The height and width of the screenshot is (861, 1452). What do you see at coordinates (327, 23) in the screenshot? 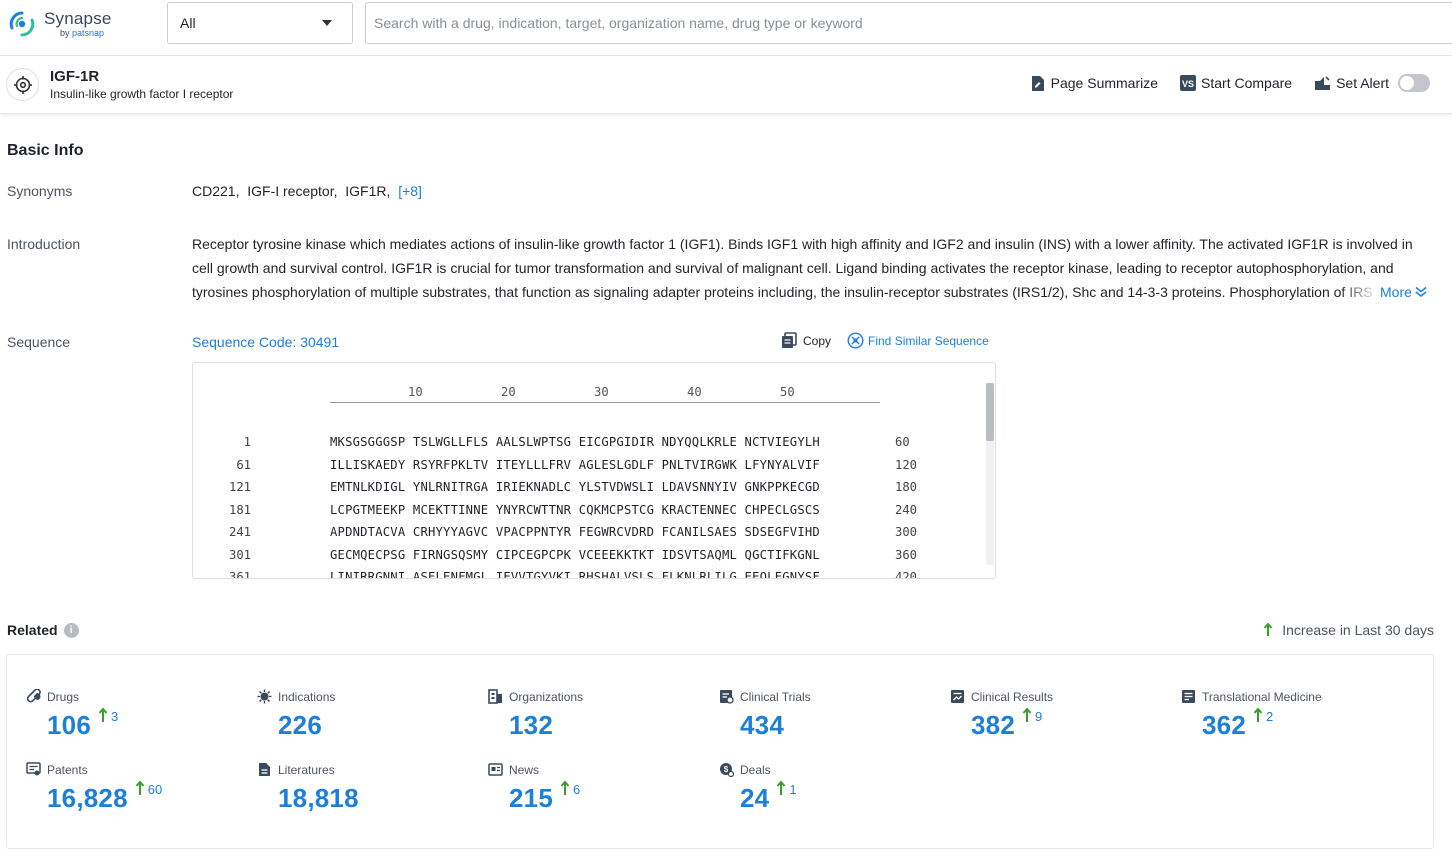
I see `chevron-down-icon` at bounding box center [327, 23].